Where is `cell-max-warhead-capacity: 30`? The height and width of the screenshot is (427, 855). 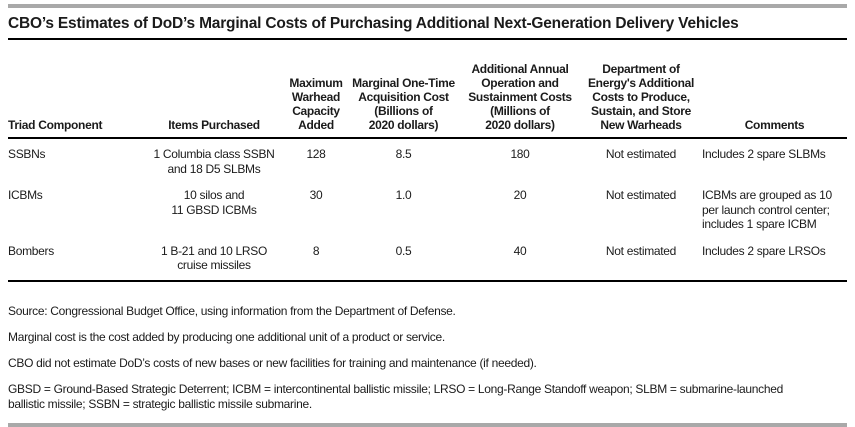
cell-max-warhead-capacity: 30 is located at coordinates (316, 195).